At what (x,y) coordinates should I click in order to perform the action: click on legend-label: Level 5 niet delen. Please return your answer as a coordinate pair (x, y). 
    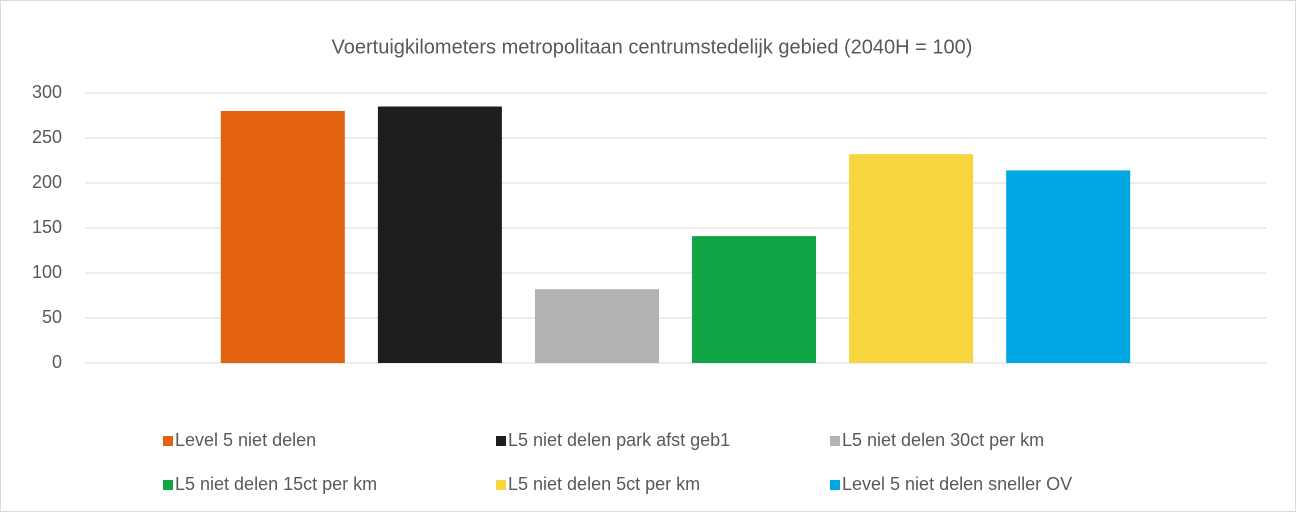
    Looking at the image, I should click on (245, 440).